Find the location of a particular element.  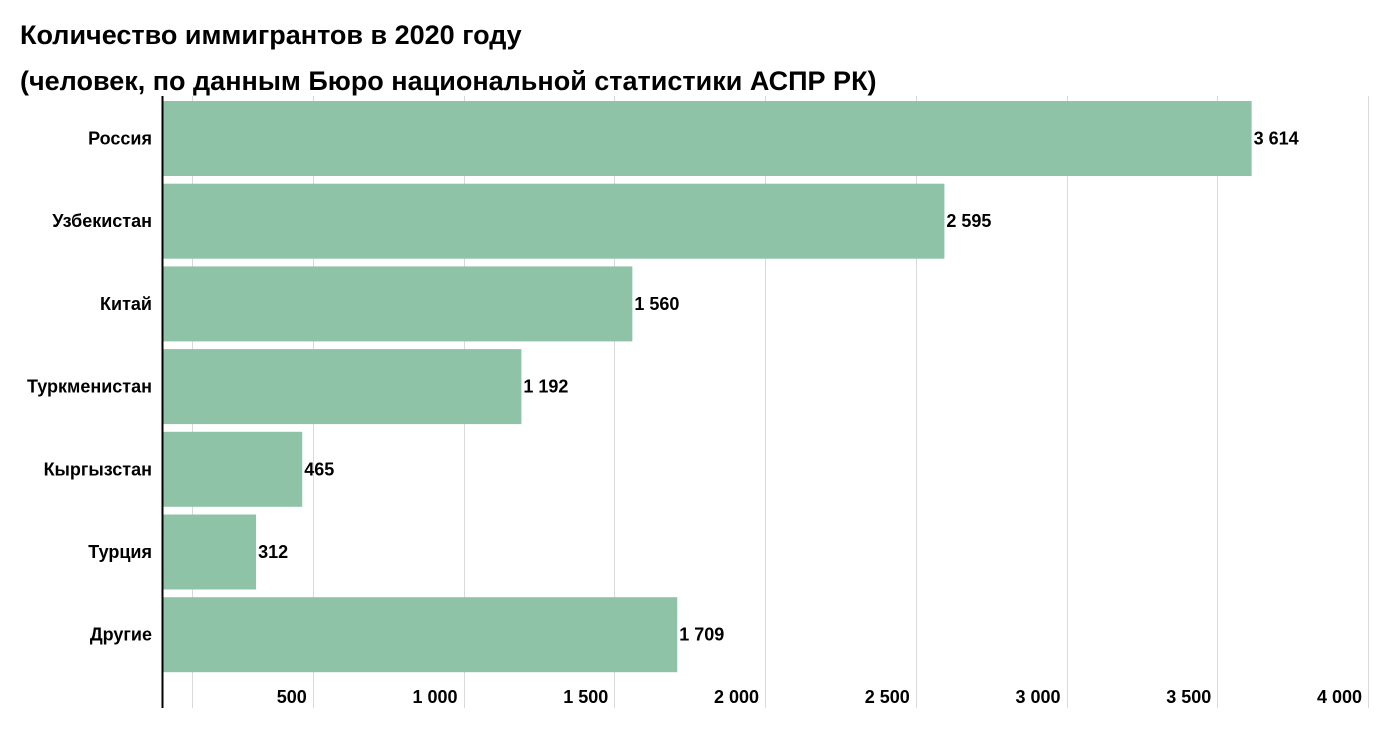

x-tick-label-1000: 1 000 is located at coordinates (434, 697).